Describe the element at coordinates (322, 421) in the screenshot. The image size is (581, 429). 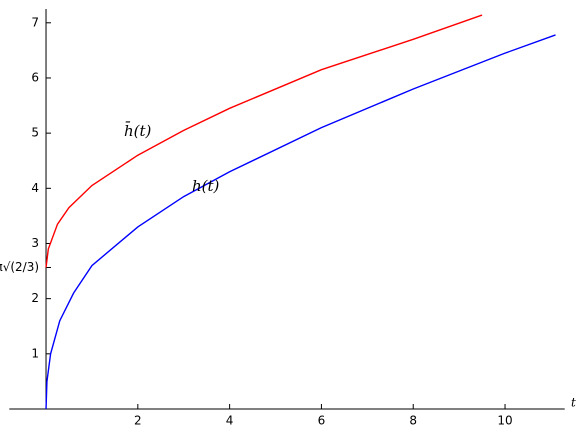
I see `x-tick-label: 6` at that location.